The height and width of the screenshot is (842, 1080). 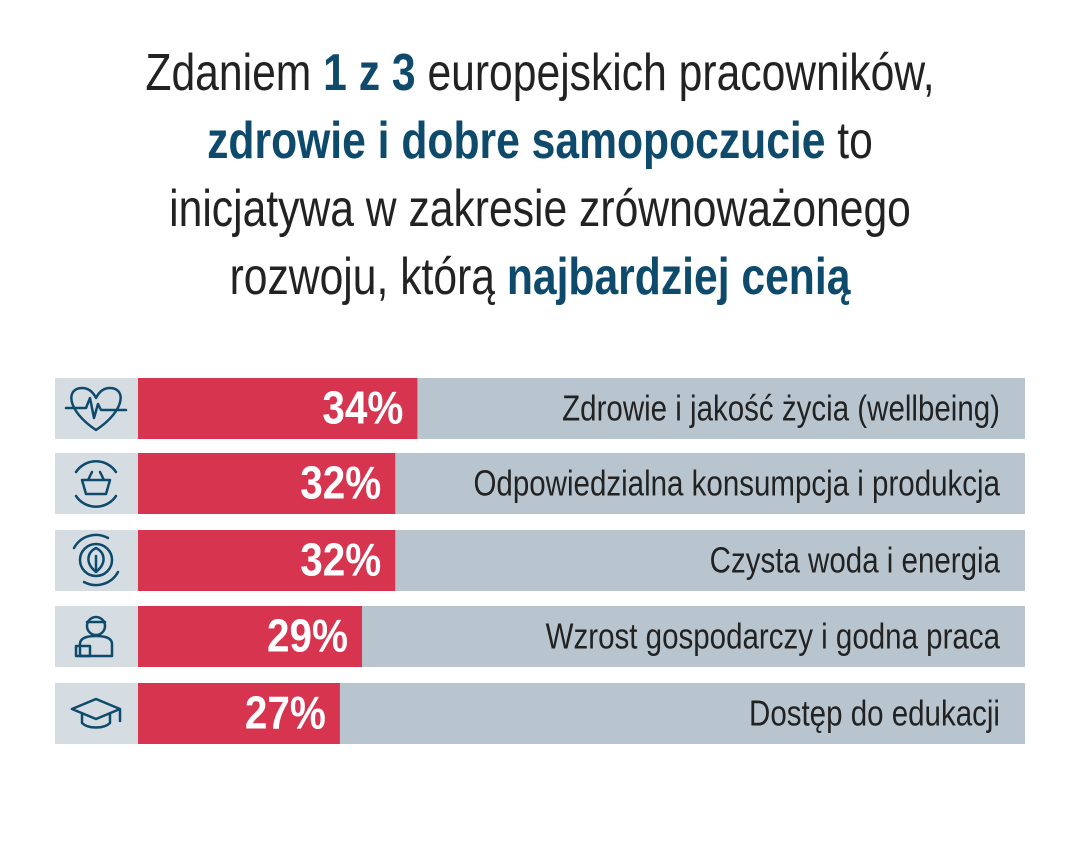 I want to click on title-segment: zdrowie i dobre samopoczucie, so click(x=516, y=141).